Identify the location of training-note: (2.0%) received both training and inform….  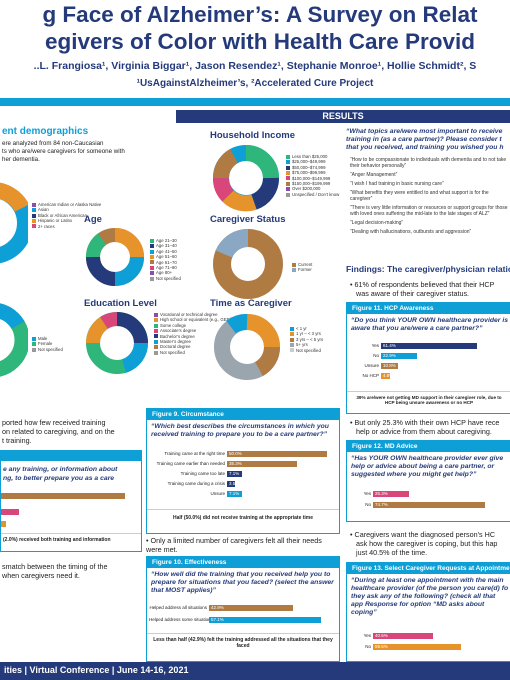
(57, 540).